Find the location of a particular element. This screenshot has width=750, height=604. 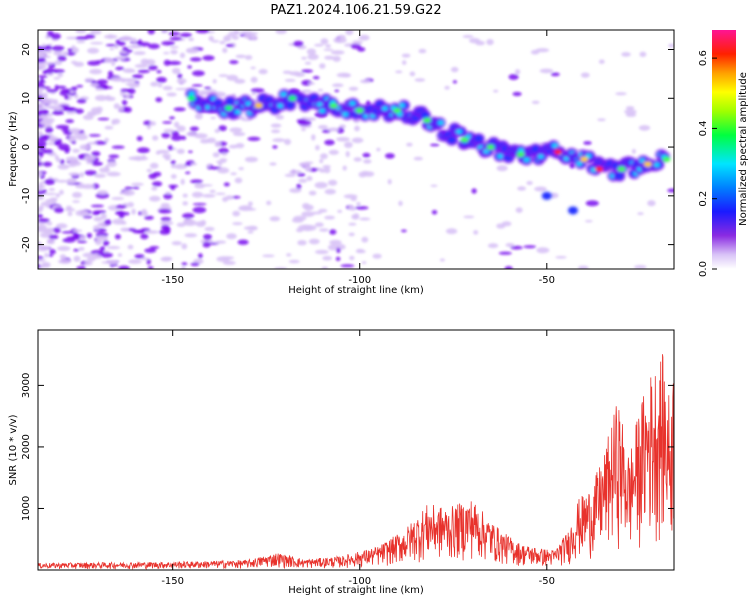

spectrogram-y-tick-label: 0 is located at coordinates (26, 147).